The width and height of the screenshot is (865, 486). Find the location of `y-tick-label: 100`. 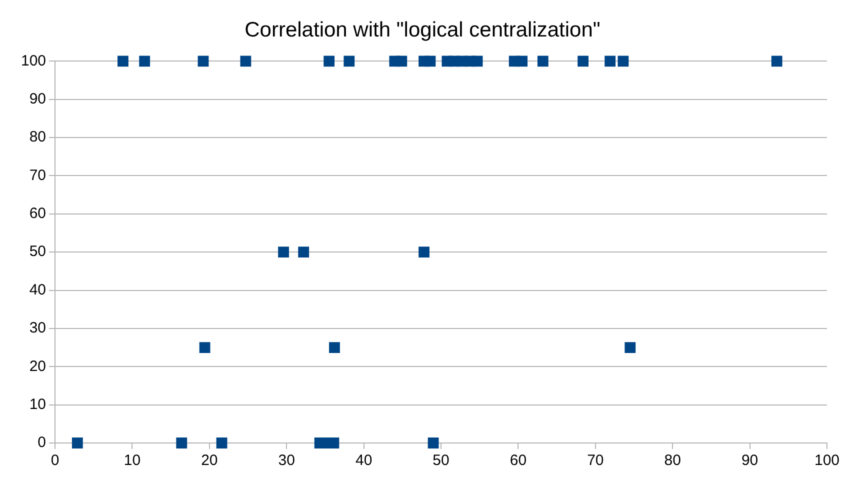

y-tick-label: 100 is located at coordinates (33, 61).